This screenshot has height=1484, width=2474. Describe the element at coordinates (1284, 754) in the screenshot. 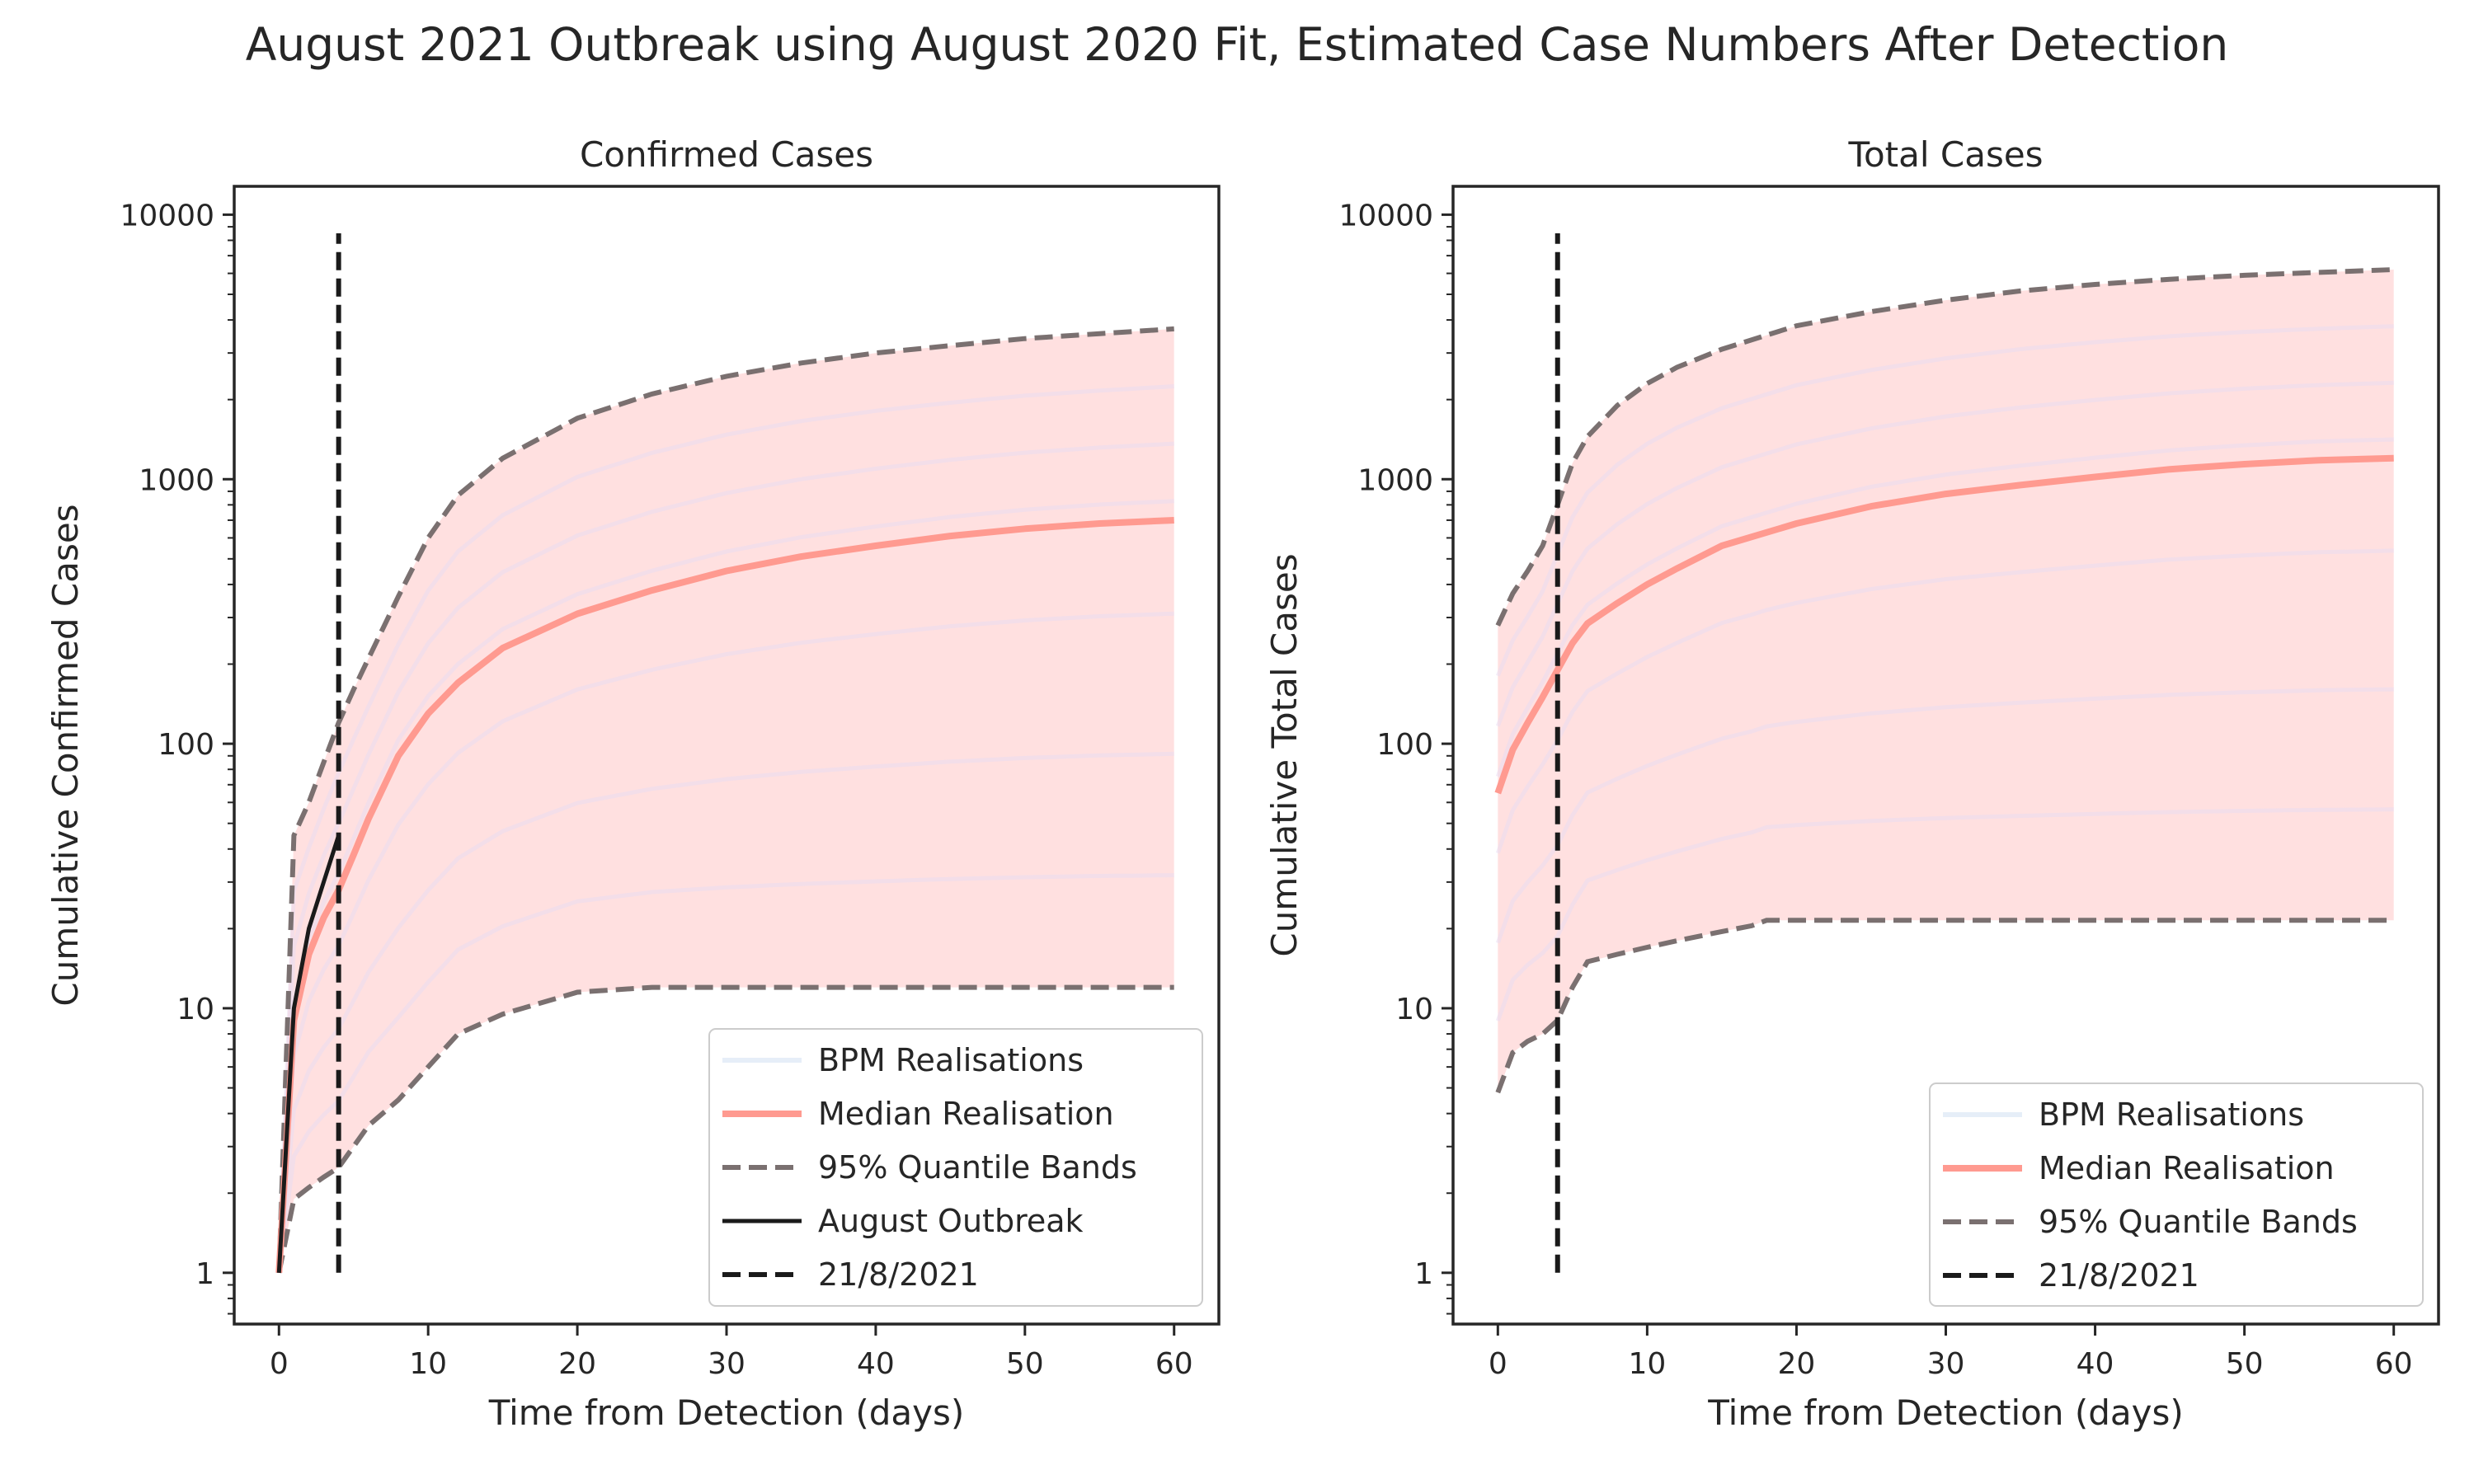

I see `y-axis-label: Cumulative Total Cases` at that location.